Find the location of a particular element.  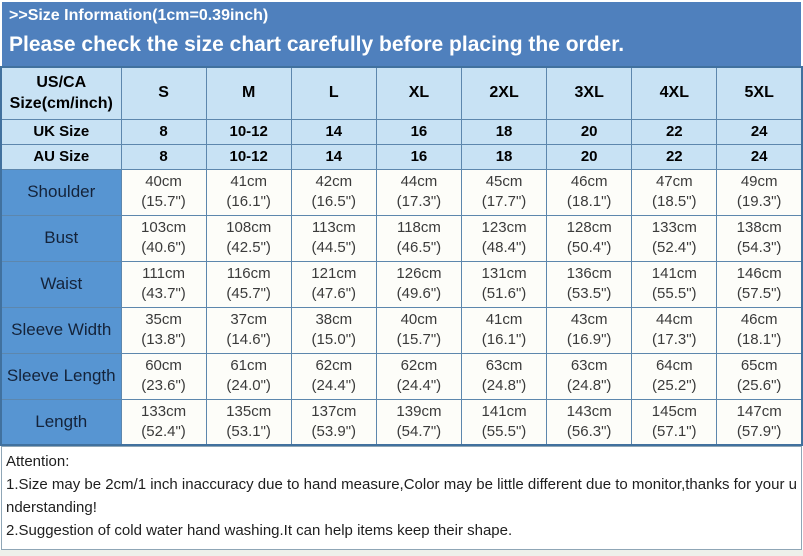

sleeve-width-cell: 44cm (17.3") is located at coordinates (674, 330).